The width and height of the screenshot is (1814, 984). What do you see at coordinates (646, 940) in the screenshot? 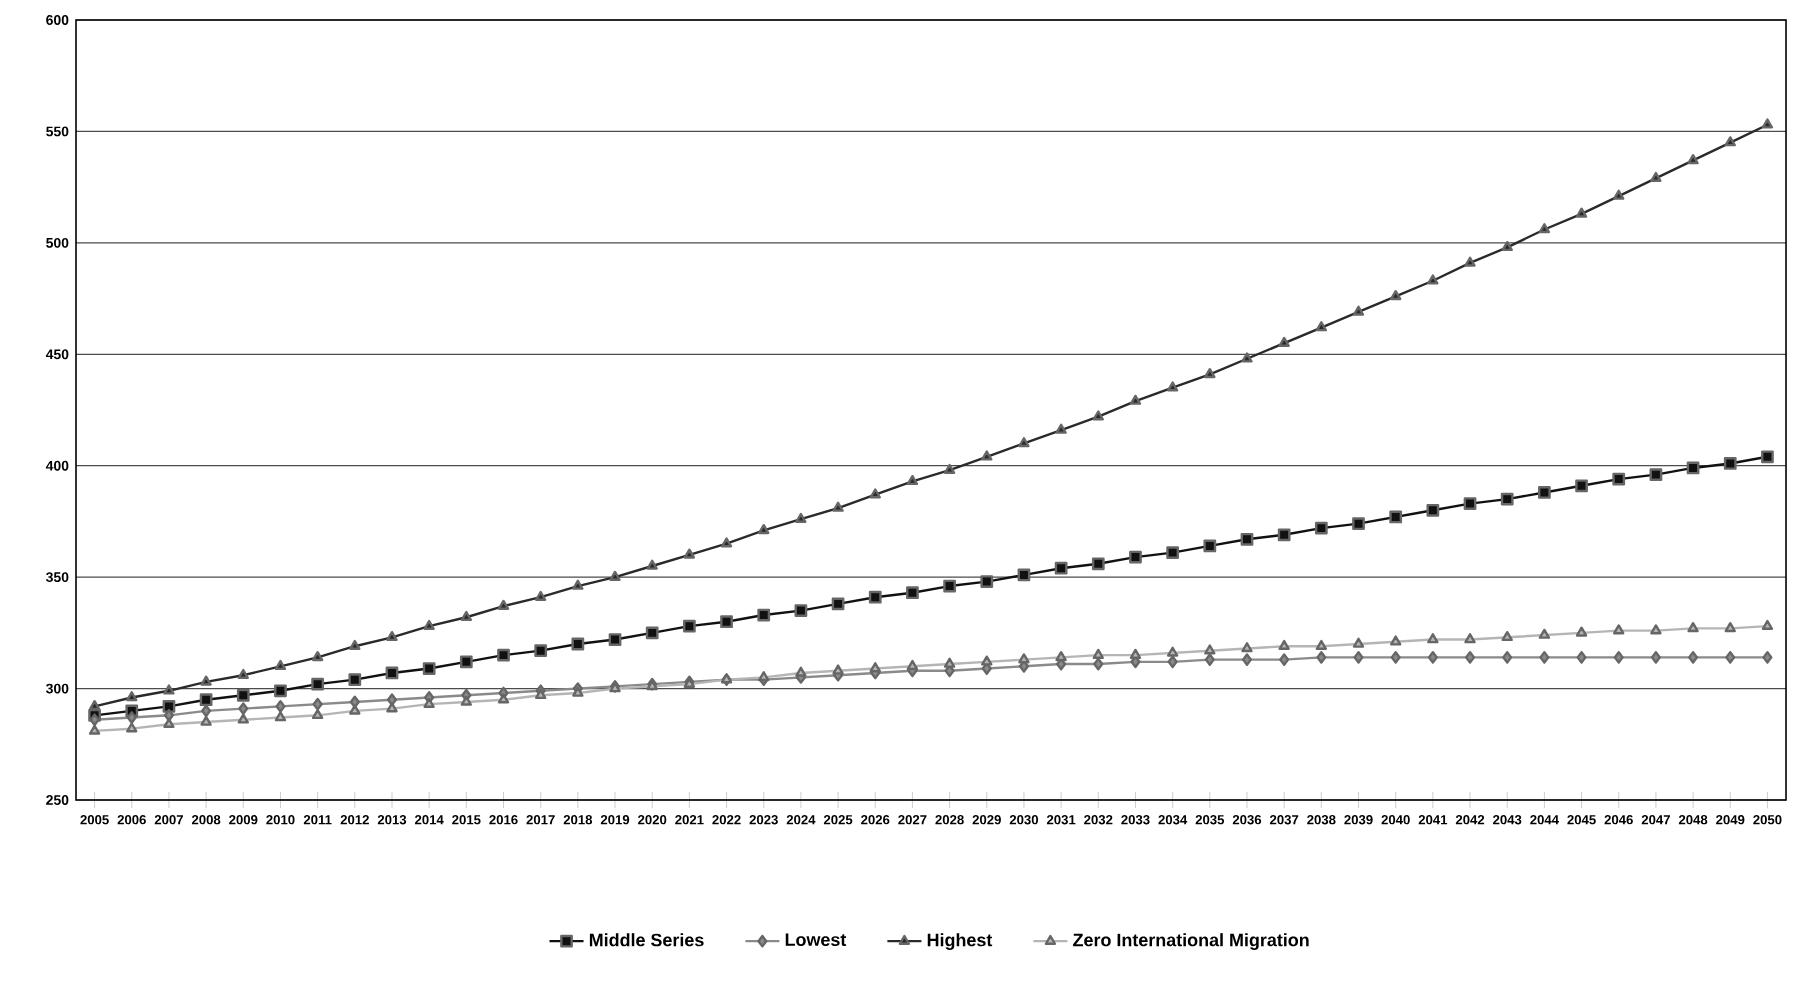
I see `legend-label: Middle Series` at bounding box center [646, 940].